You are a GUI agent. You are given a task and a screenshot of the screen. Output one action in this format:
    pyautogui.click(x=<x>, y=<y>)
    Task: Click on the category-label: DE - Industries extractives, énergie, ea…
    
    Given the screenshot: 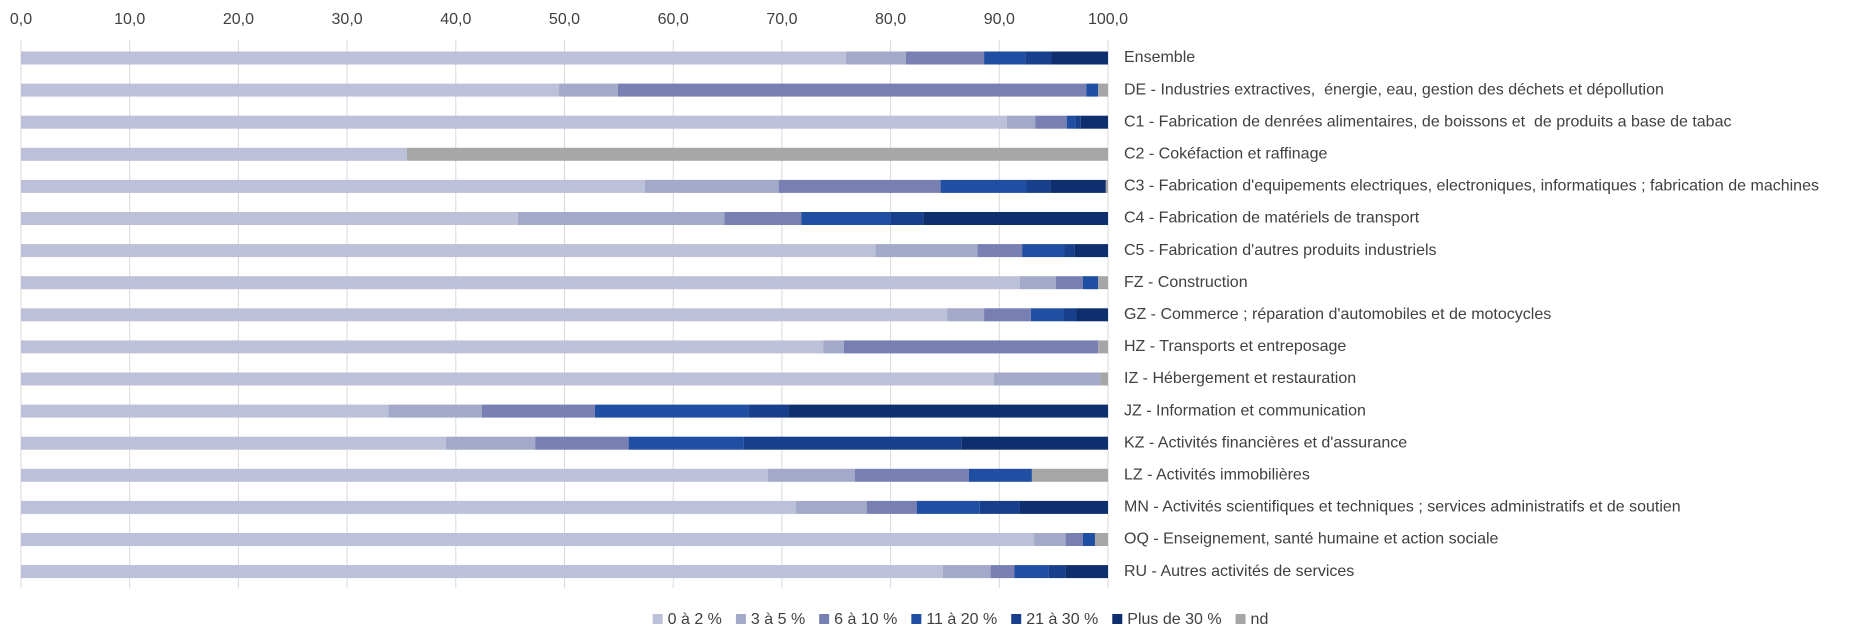 What is the action you would take?
    pyautogui.click(x=1394, y=89)
    